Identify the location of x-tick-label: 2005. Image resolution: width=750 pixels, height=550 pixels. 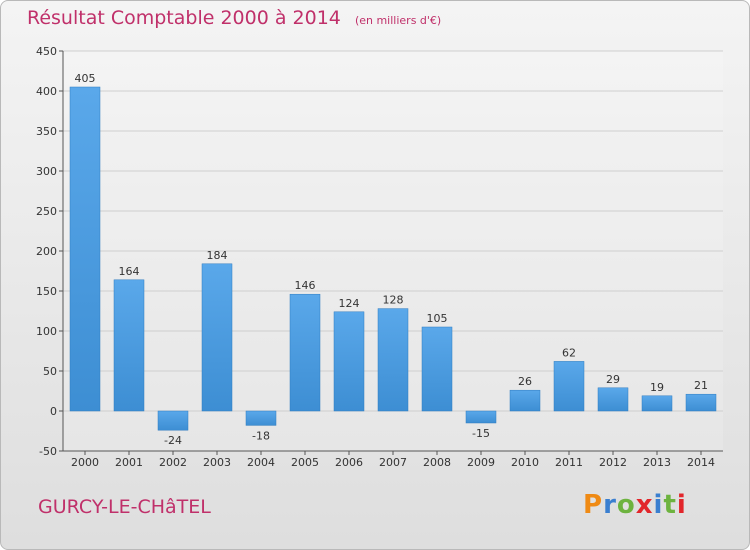
(305, 462).